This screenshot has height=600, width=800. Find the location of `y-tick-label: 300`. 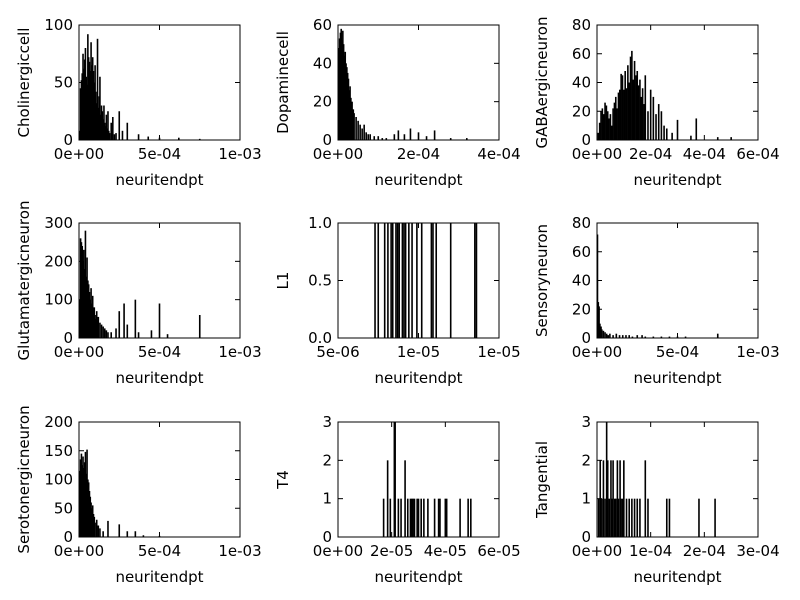

y-tick-label: 300 is located at coordinates (58, 223).